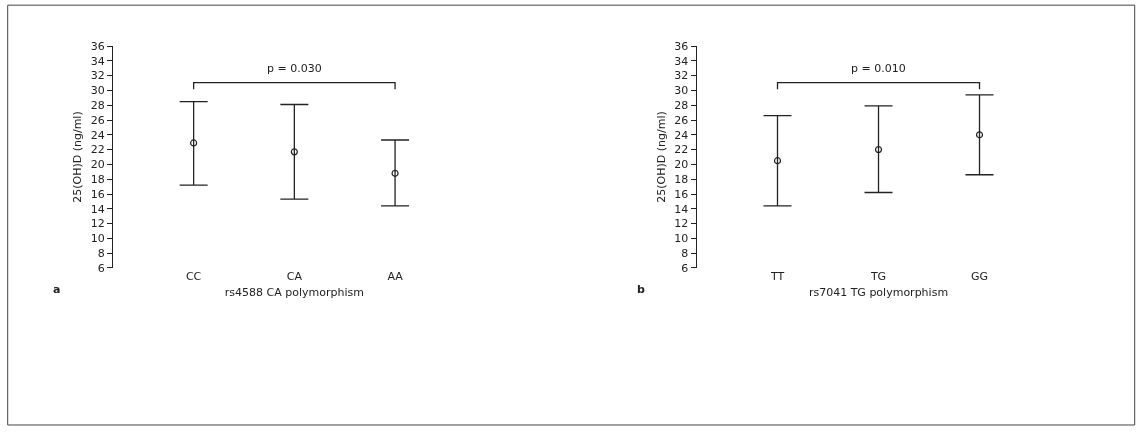  I want to click on x-tick-label: CC, so click(193, 276).